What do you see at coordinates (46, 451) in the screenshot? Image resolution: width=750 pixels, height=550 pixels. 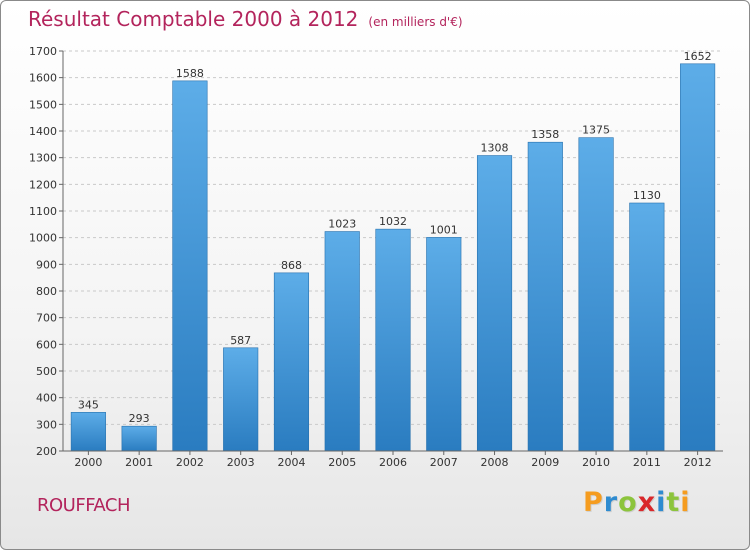 I see `y-tick-label: 200` at bounding box center [46, 451].